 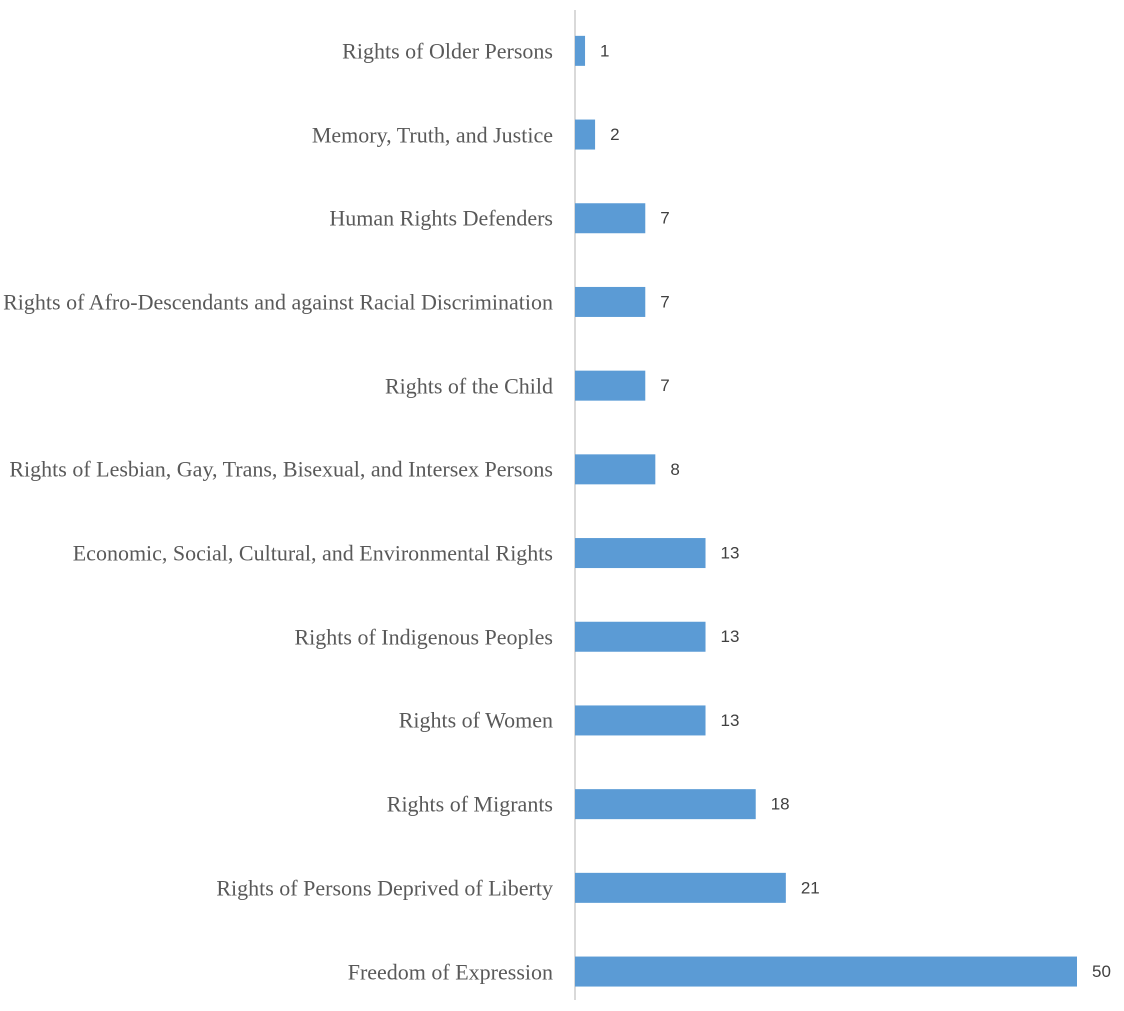 I want to click on category-label: Rights of Migrants, so click(x=469, y=804).